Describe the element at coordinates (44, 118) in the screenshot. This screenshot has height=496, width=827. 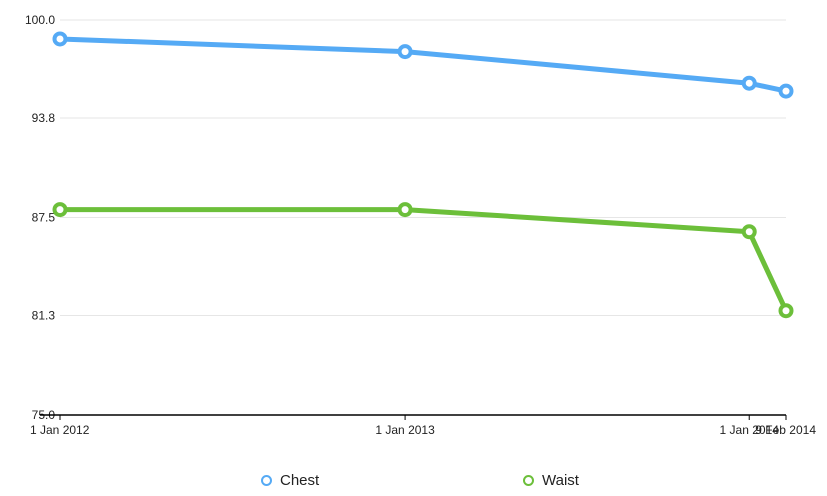
I see `y-tick-label: 93.8` at that location.